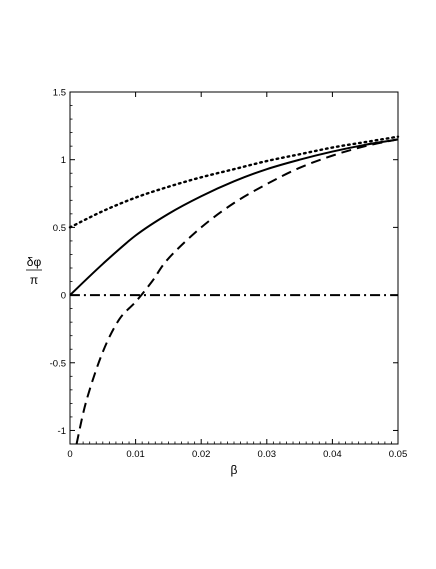 This screenshot has height=569, width=436. I want to click on x-tick-label-1: 0.01, so click(135, 454).